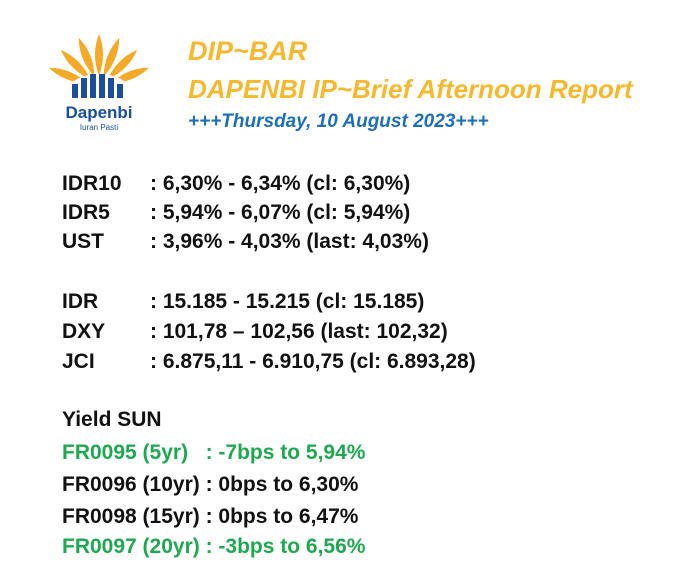 This screenshot has width=675, height=571. I want to click on report-date: +++Thursday, 10 August 2023+++, so click(338, 121).